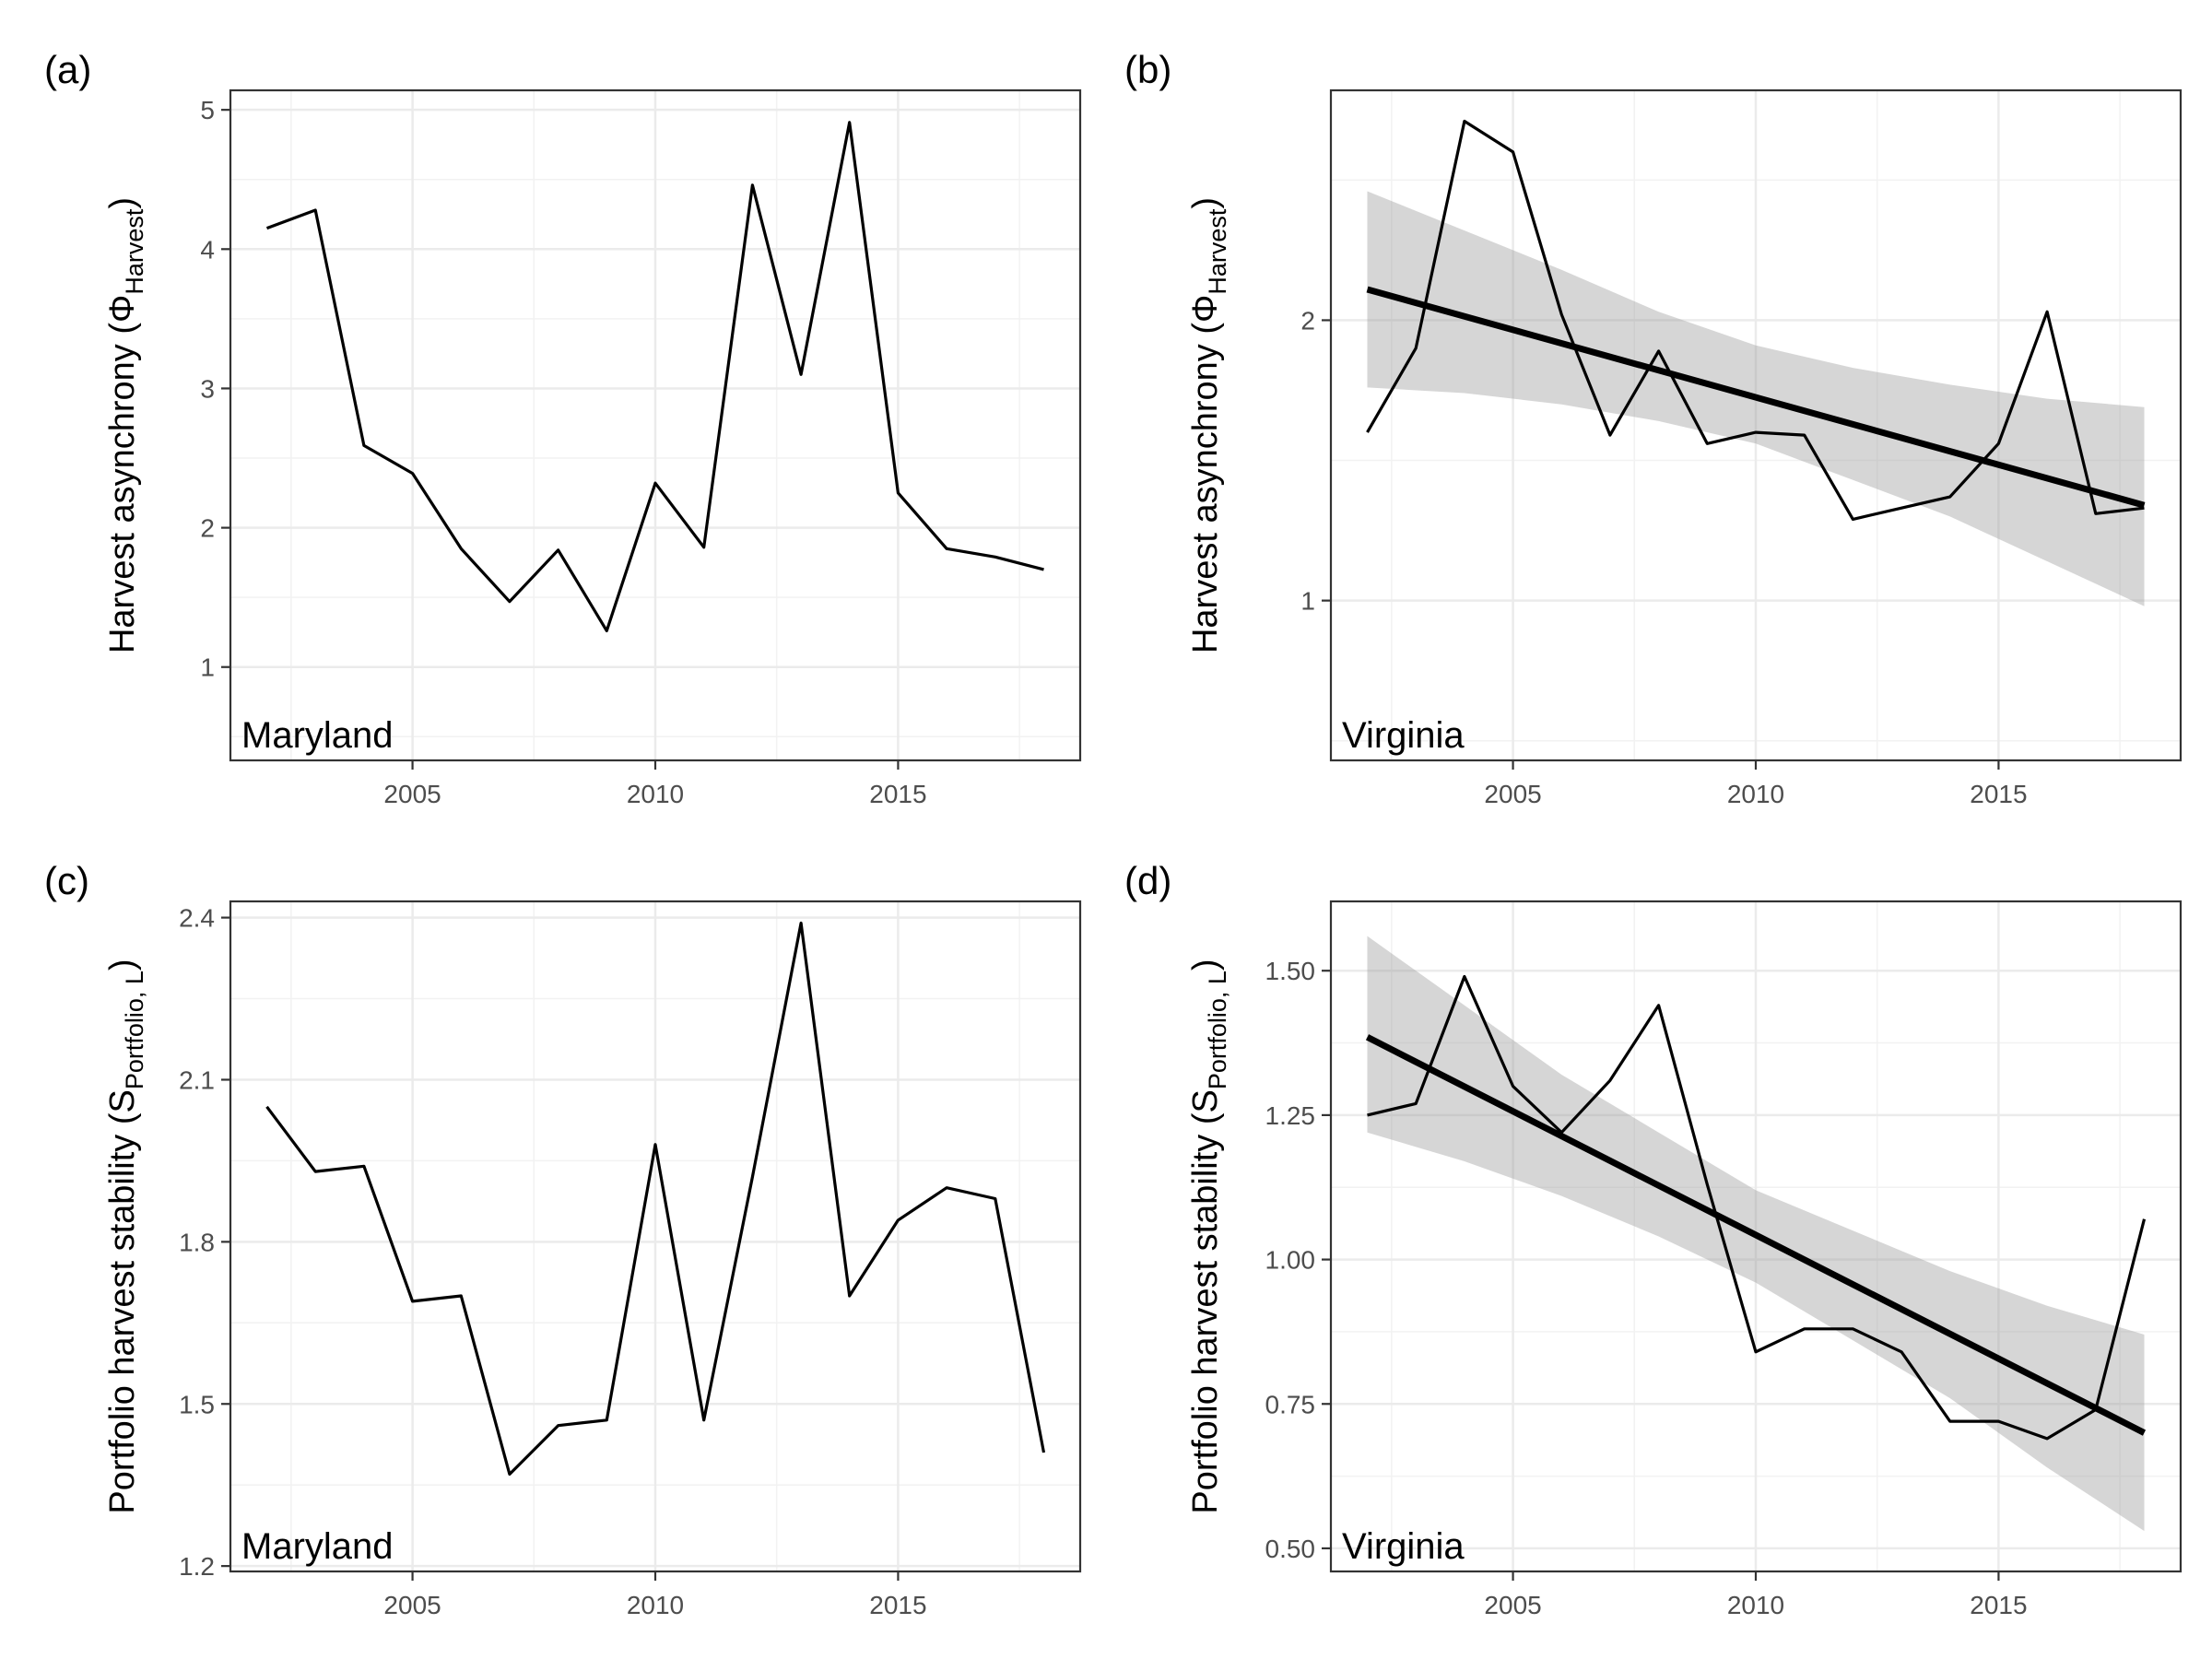  Describe the element at coordinates (67, 69) in the screenshot. I see `panel-tag: (a)` at that location.